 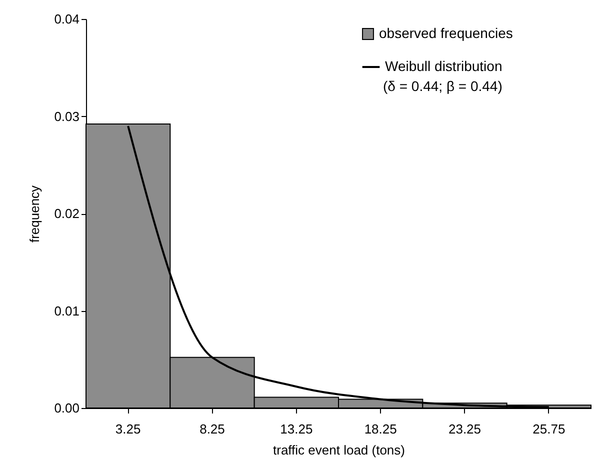 What do you see at coordinates (465, 429) in the screenshot?
I see `x-tick-label: 23.25` at bounding box center [465, 429].